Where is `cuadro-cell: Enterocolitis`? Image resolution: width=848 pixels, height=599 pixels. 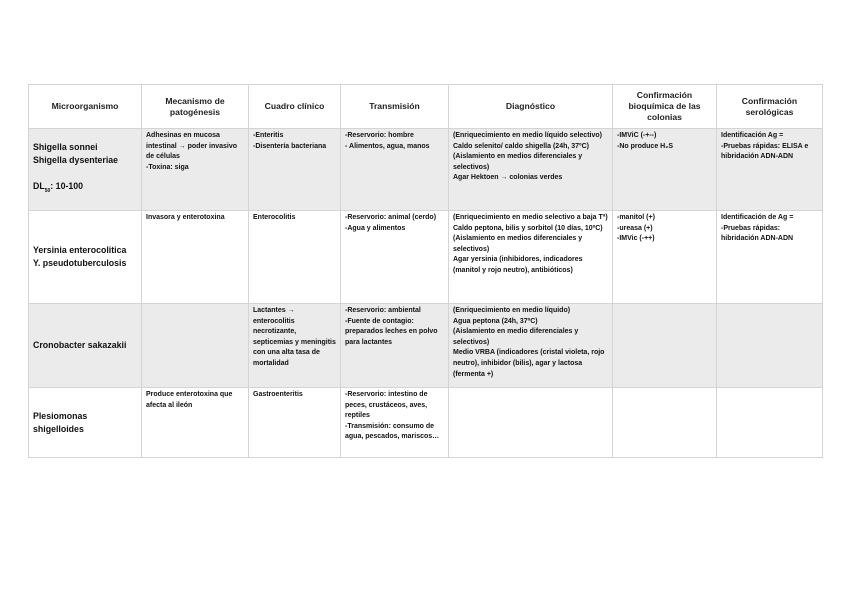
cuadro-cell: Enterocolitis is located at coordinates (294, 257).